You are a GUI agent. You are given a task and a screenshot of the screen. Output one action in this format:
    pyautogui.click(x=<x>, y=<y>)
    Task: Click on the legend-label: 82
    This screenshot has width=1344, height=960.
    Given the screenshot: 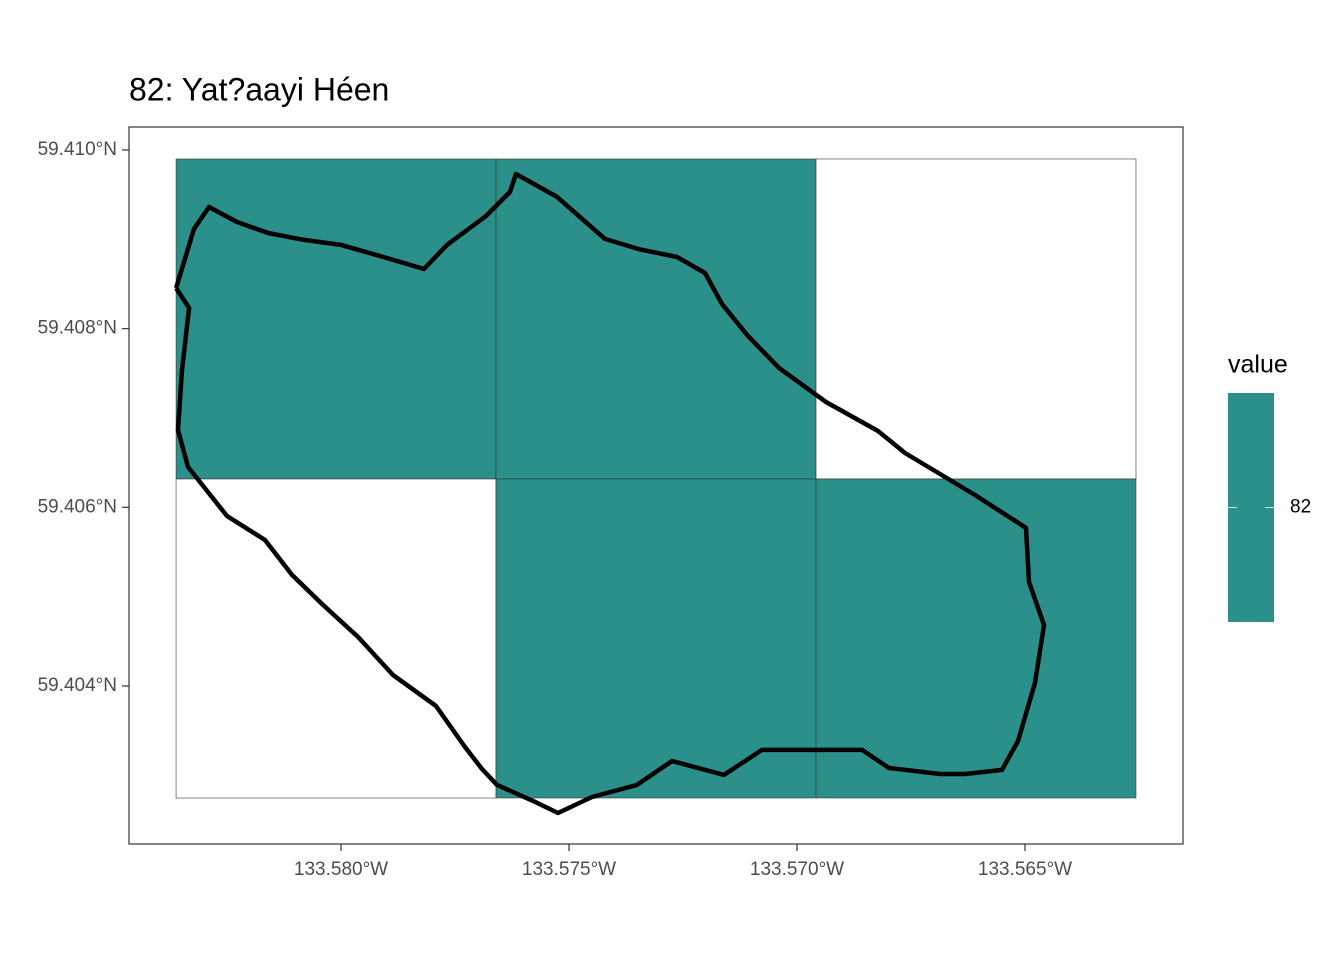 What is the action you would take?
    pyautogui.click(x=1300, y=507)
    